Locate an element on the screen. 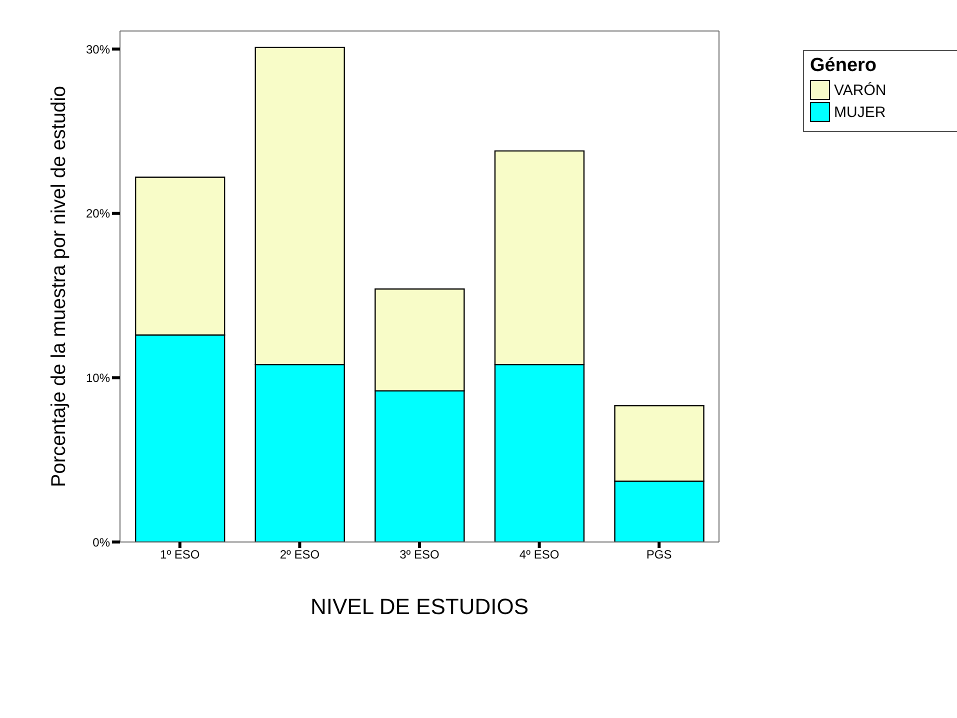 The width and height of the screenshot is (957, 718). x-tick-label: 4º ESO is located at coordinates (539, 555).